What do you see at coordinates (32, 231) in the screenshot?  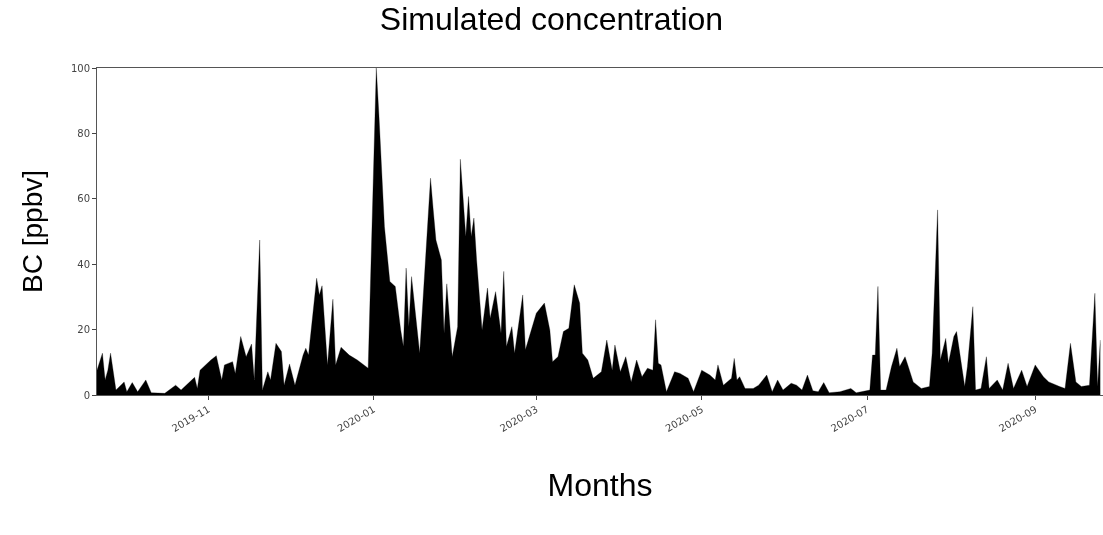 I see `y-axis-title: BC [ppbv]` at bounding box center [32, 231].